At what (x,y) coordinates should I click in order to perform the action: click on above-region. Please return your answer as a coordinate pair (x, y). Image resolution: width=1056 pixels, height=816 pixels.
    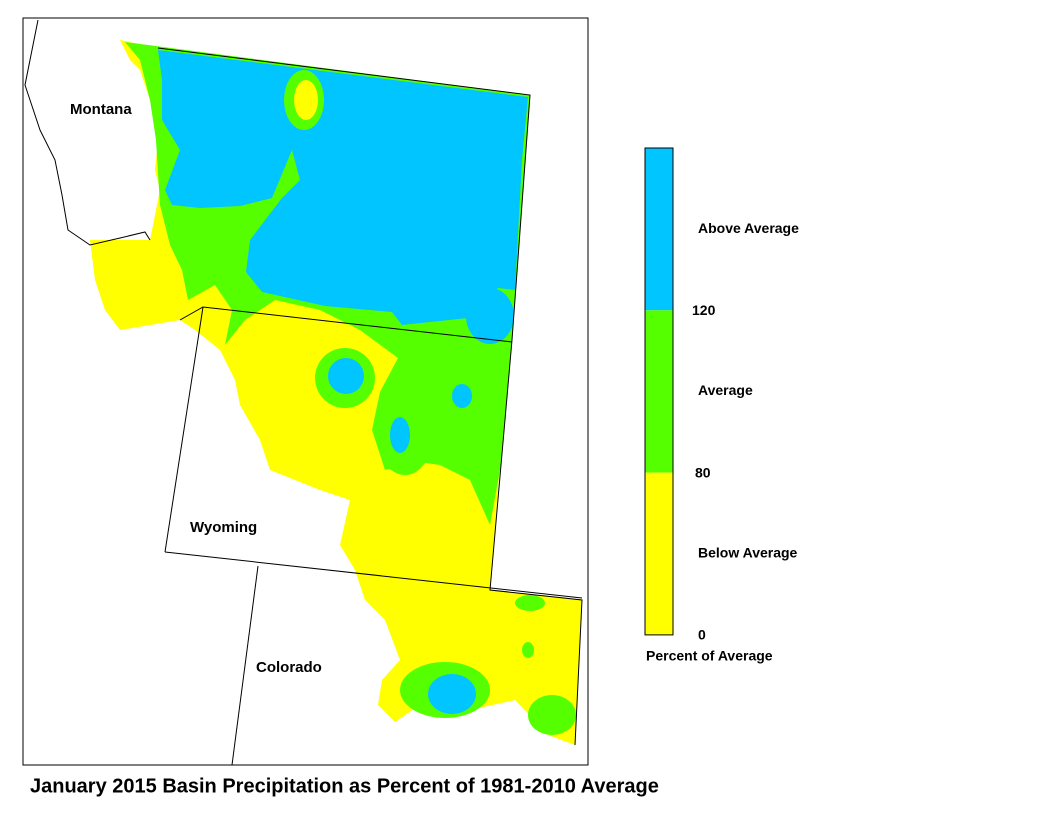
    Looking at the image, I should click on (343, 187).